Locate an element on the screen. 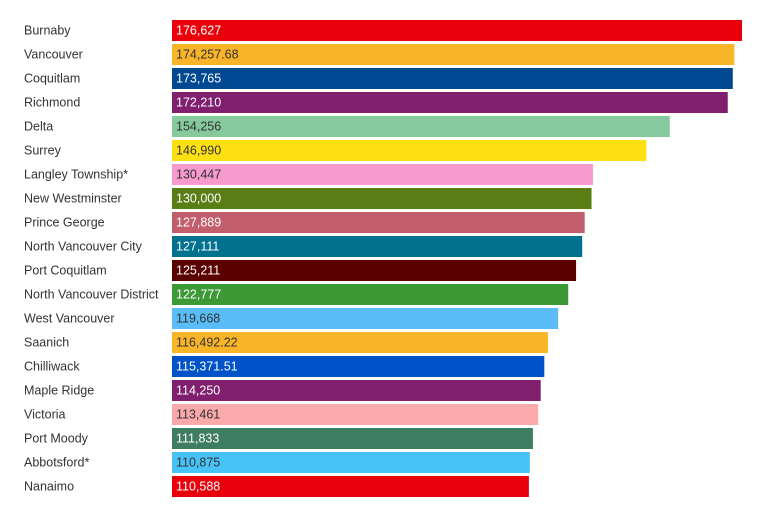  category-label: Nanaimo is located at coordinates (49, 487).